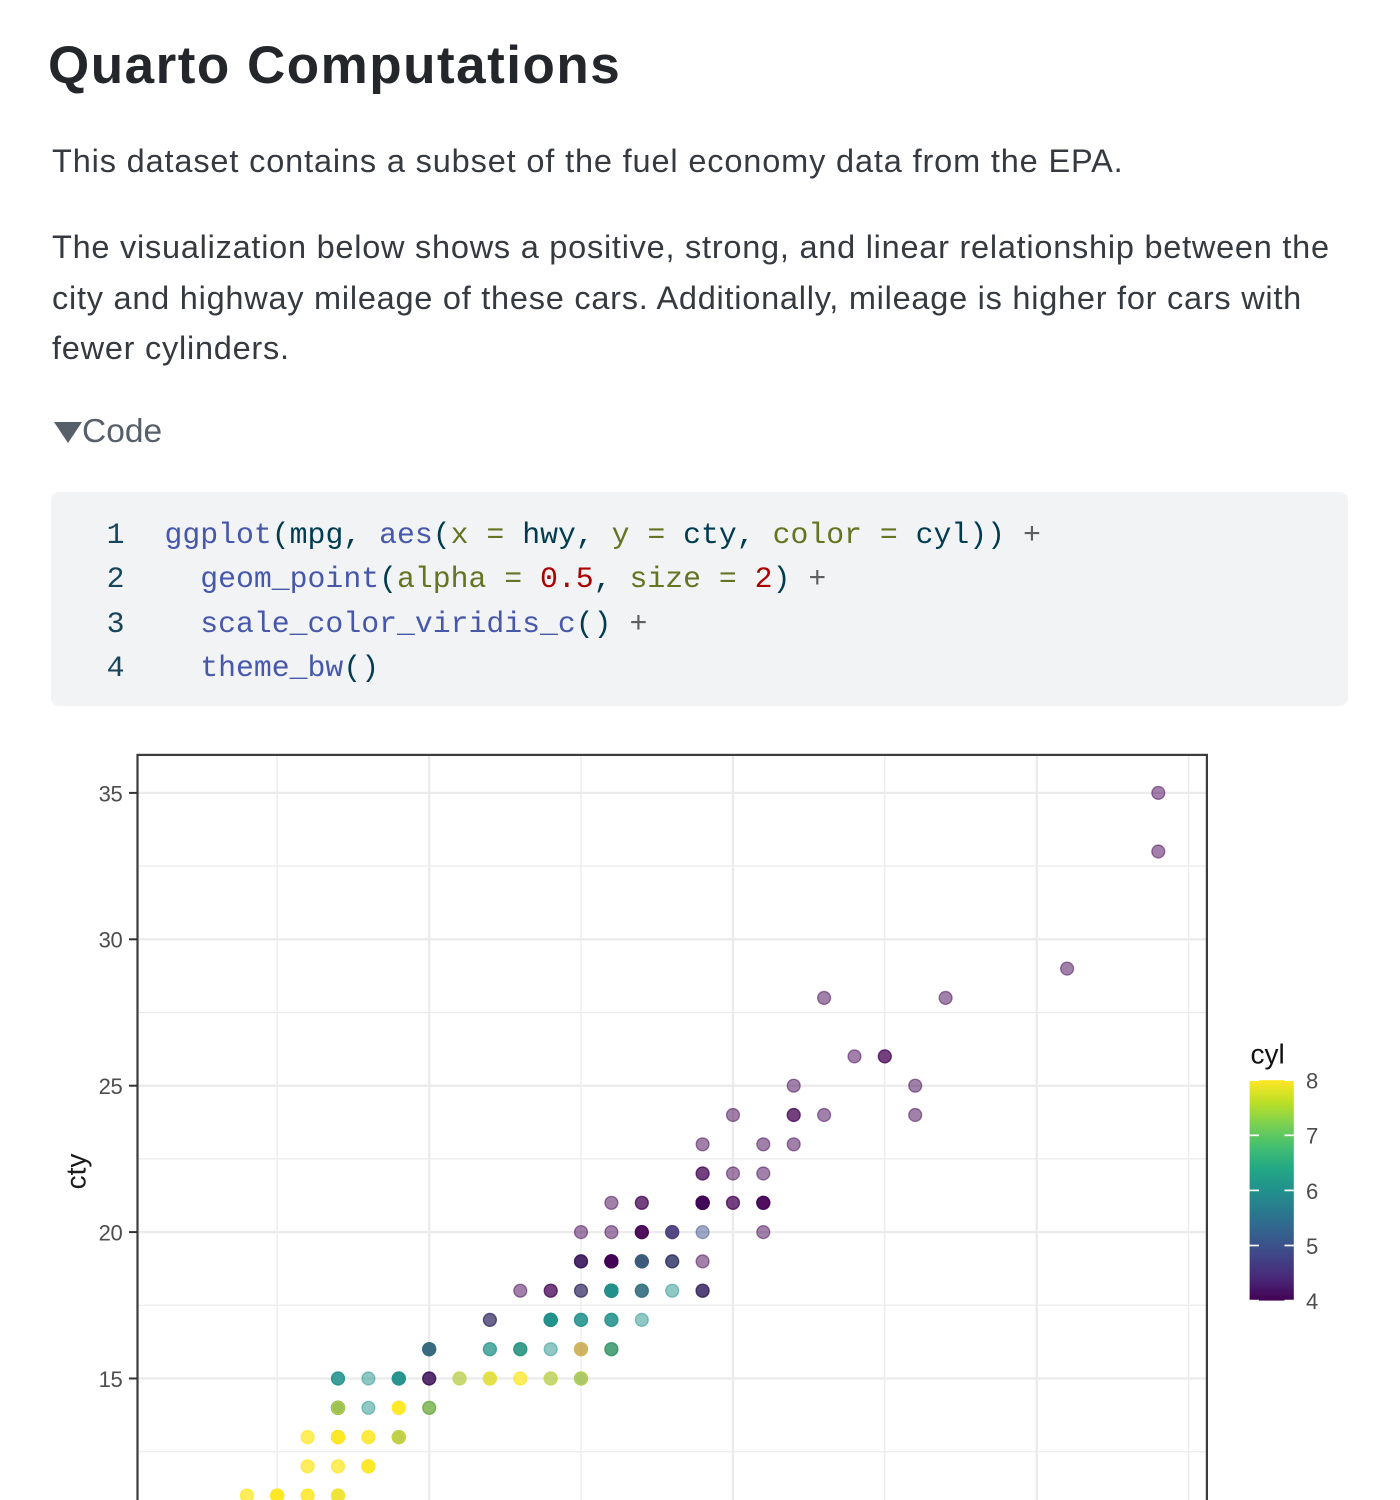  Describe the element at coordinates (1312, 1301) in the screenshot. I see `svg-text: 4` at that location.